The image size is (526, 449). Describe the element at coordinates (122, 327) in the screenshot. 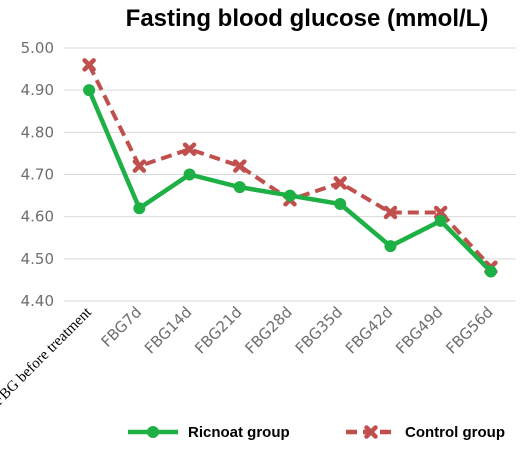

I see `x-tick-label: FBG7d` at that location.